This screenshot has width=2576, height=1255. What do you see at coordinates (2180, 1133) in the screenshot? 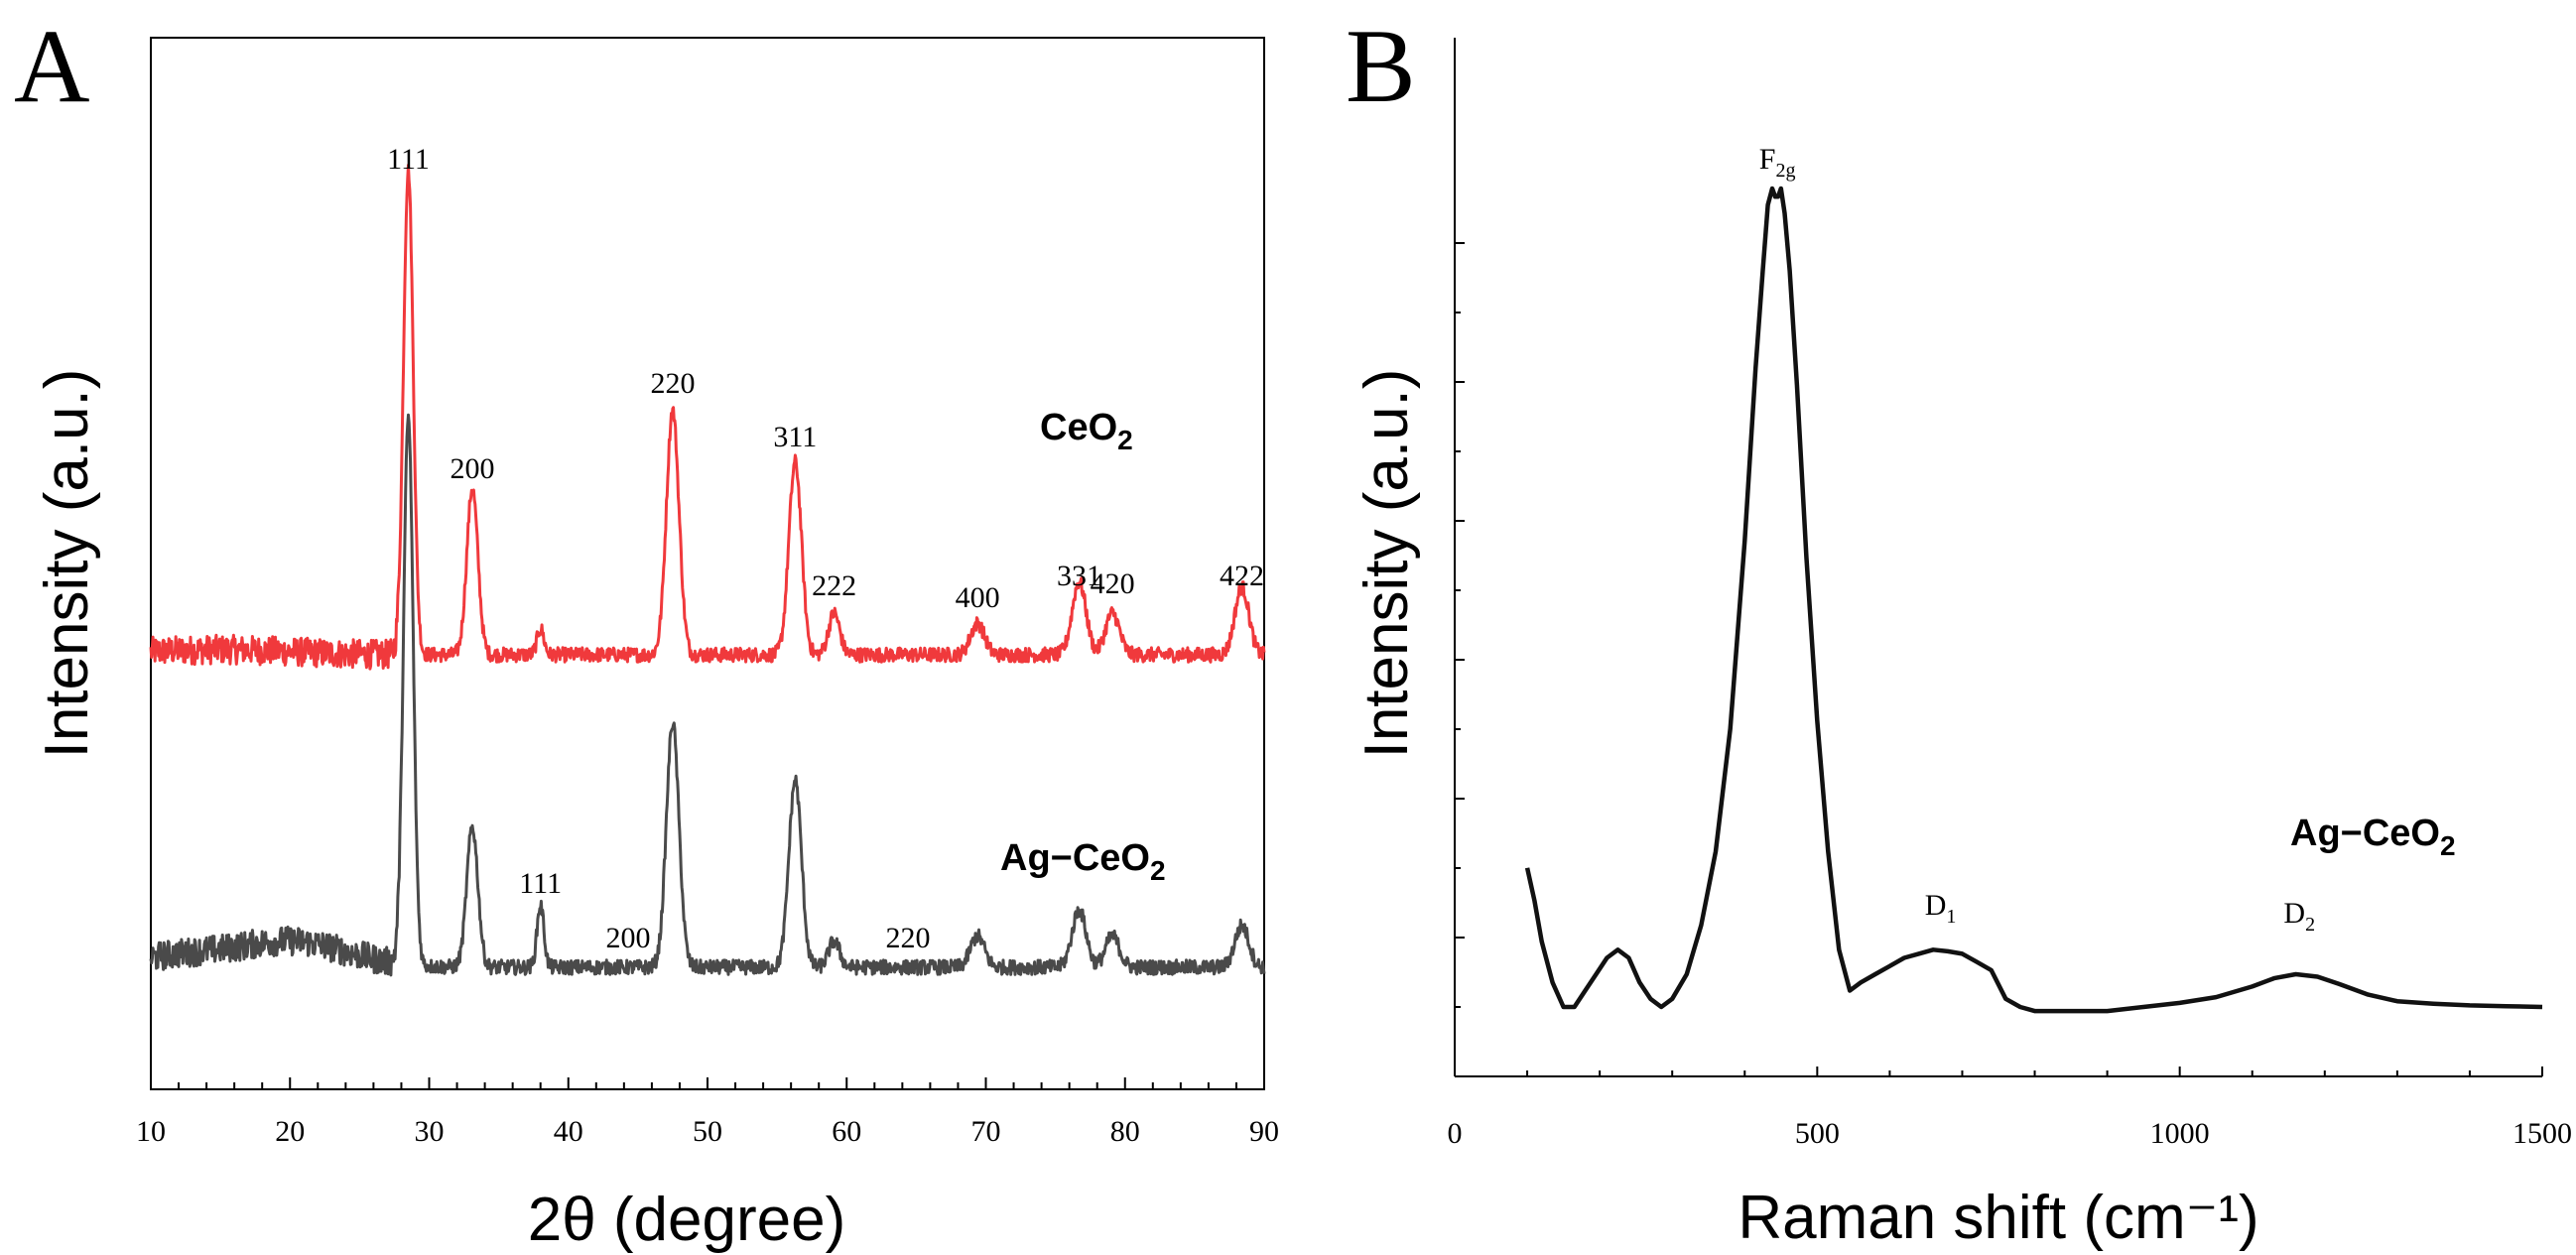
I see `x-tick-label: 1000` at bounding box center [2180, 1133].